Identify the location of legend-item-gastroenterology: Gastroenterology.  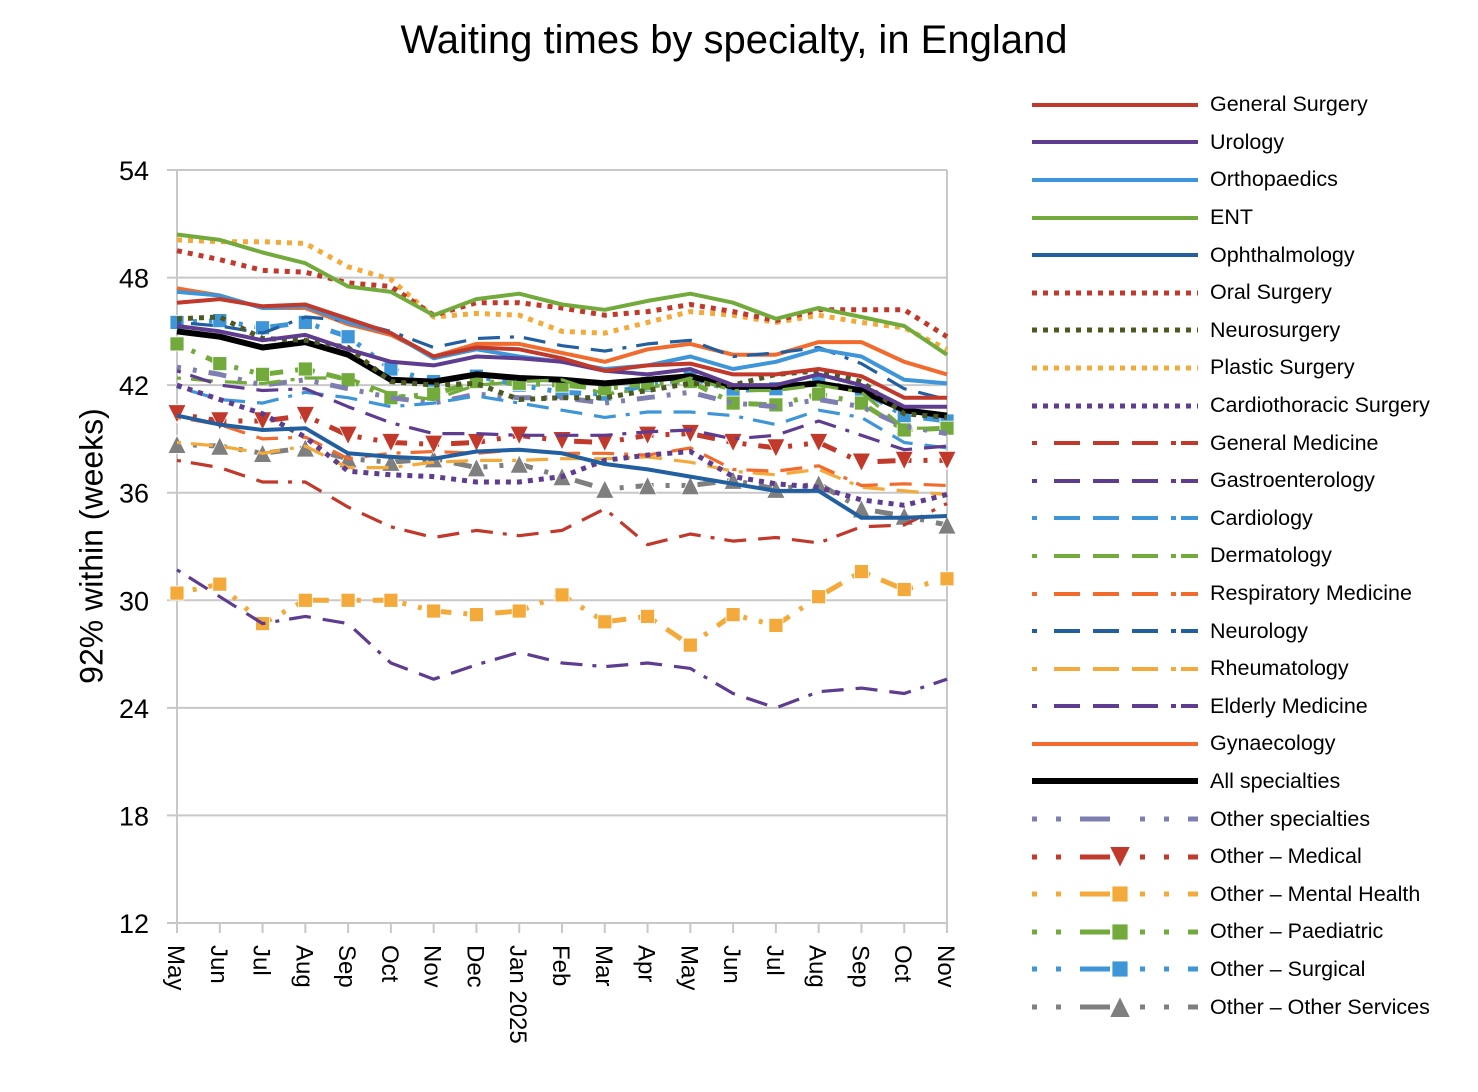
(1230, 481).